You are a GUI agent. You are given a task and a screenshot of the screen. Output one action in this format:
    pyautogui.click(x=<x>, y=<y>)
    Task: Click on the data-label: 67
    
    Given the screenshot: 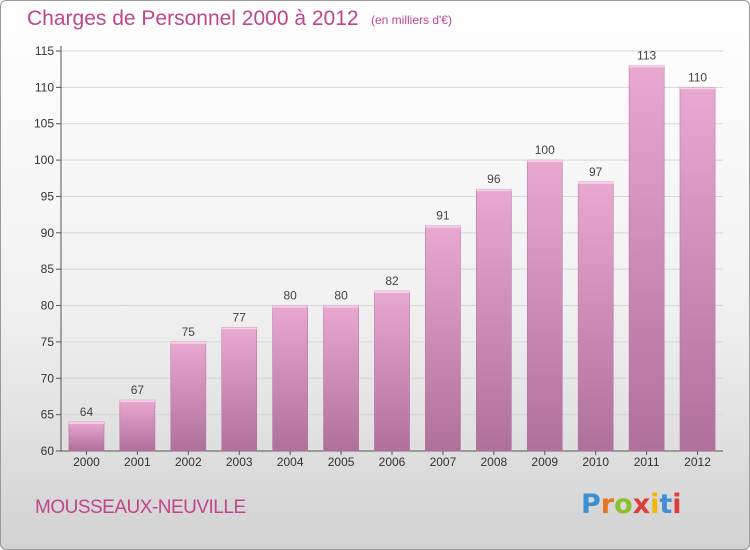 What is the action you would take?
    pyautogui.click(x=138, y=390)
    